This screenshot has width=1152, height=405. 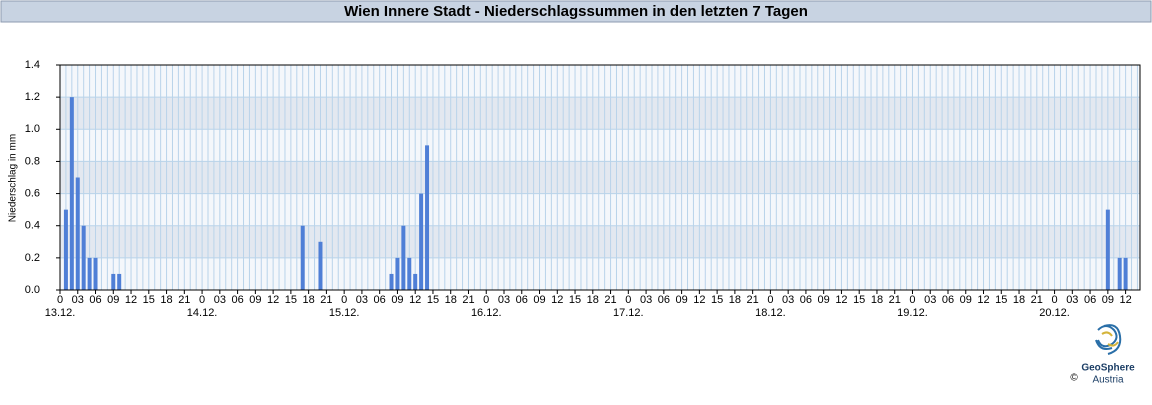 What do you see at coordinates (32, 161) in the screenshot?
I see `y-tick-label: 0.8` at bounding box center [32, 161].